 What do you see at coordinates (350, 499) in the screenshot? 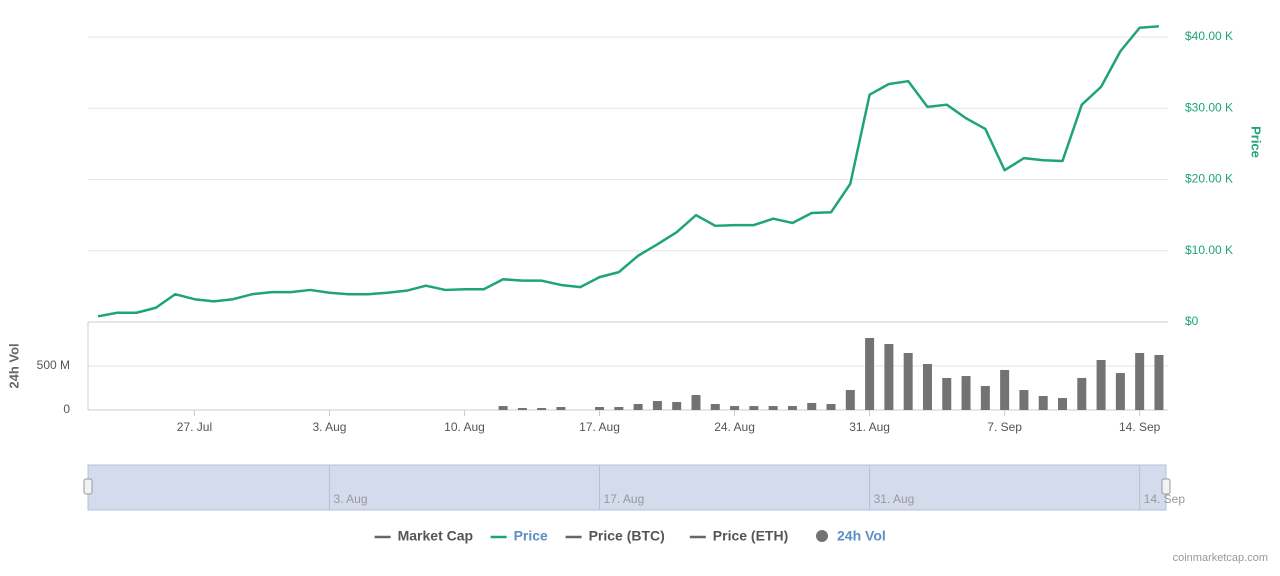
I see `navigator-label: 3. Aug` at bounding box center [350, 499].